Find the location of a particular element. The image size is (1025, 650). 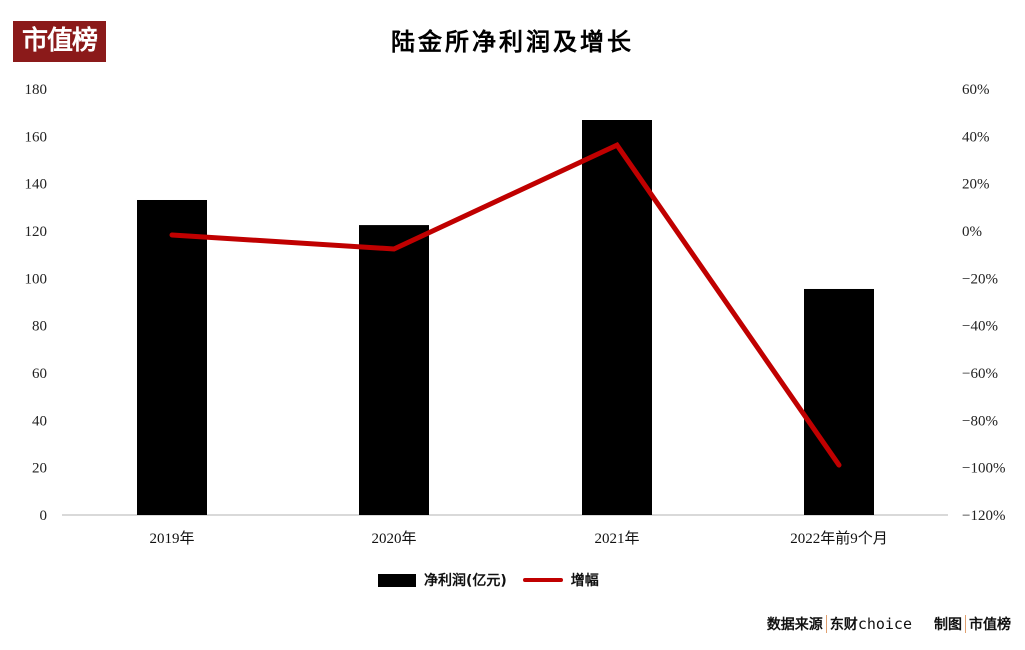

x-axis-tick: 2020年 is located at coordinates (393, 538).